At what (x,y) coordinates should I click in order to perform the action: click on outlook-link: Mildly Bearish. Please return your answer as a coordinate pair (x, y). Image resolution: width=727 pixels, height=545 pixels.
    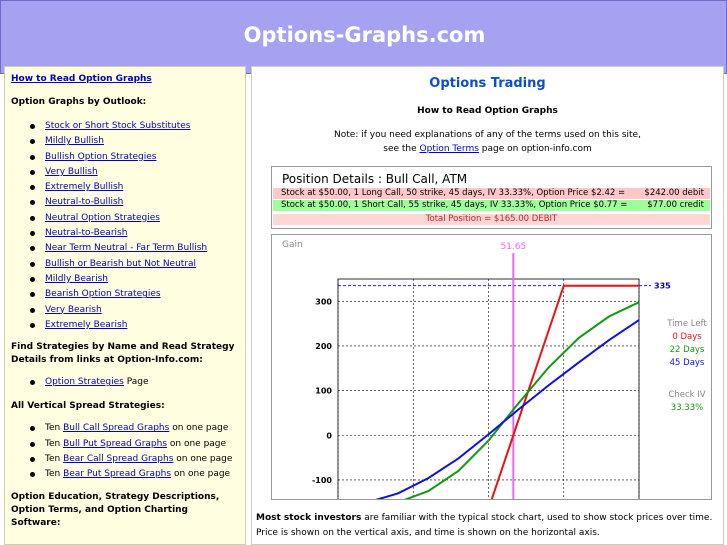
    Looking at the image, I should click on (76, 278).